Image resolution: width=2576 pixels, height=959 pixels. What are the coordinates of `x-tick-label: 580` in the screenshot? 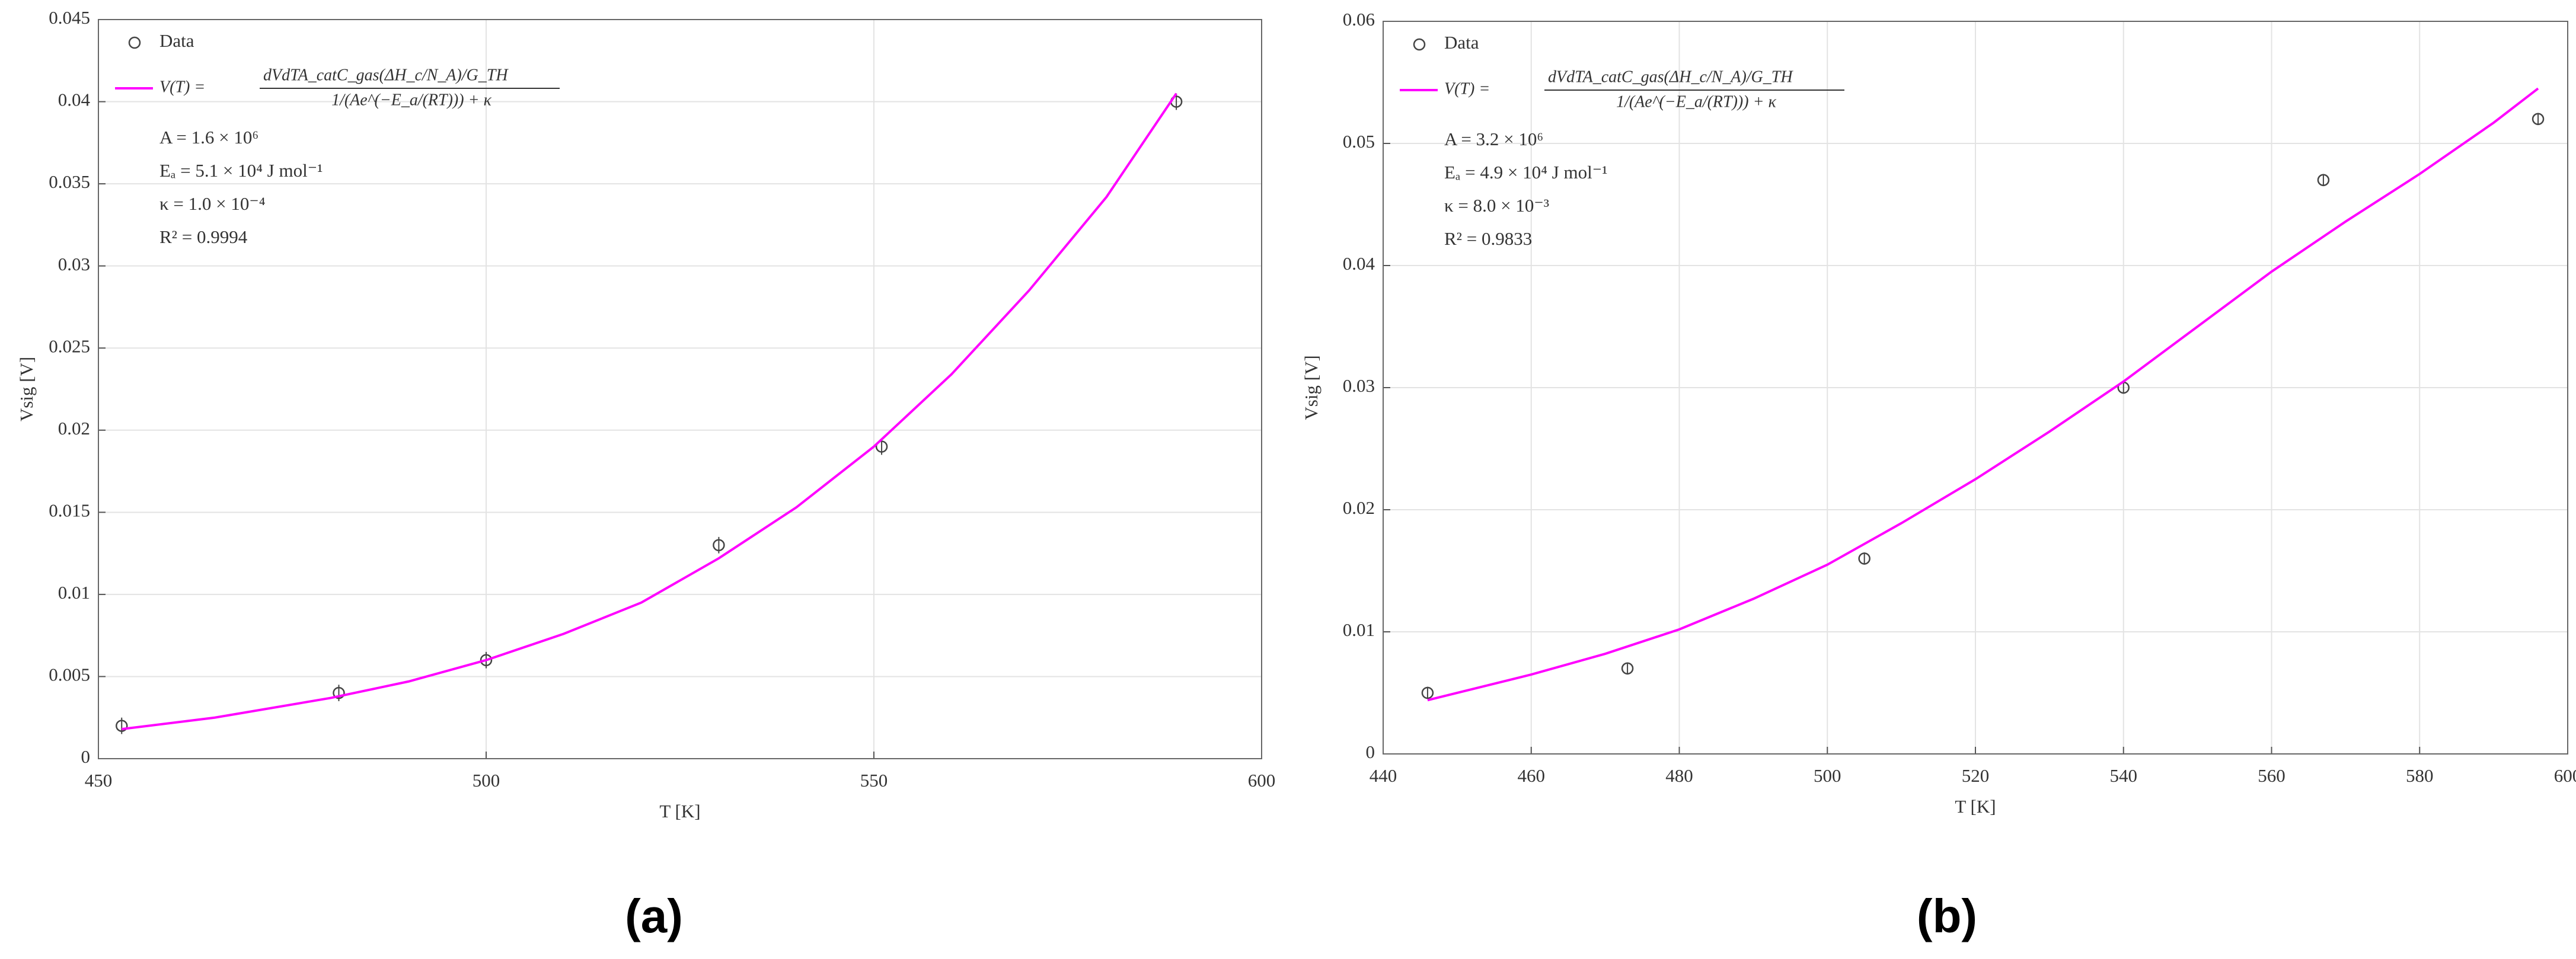 It's located at (2420, 775).